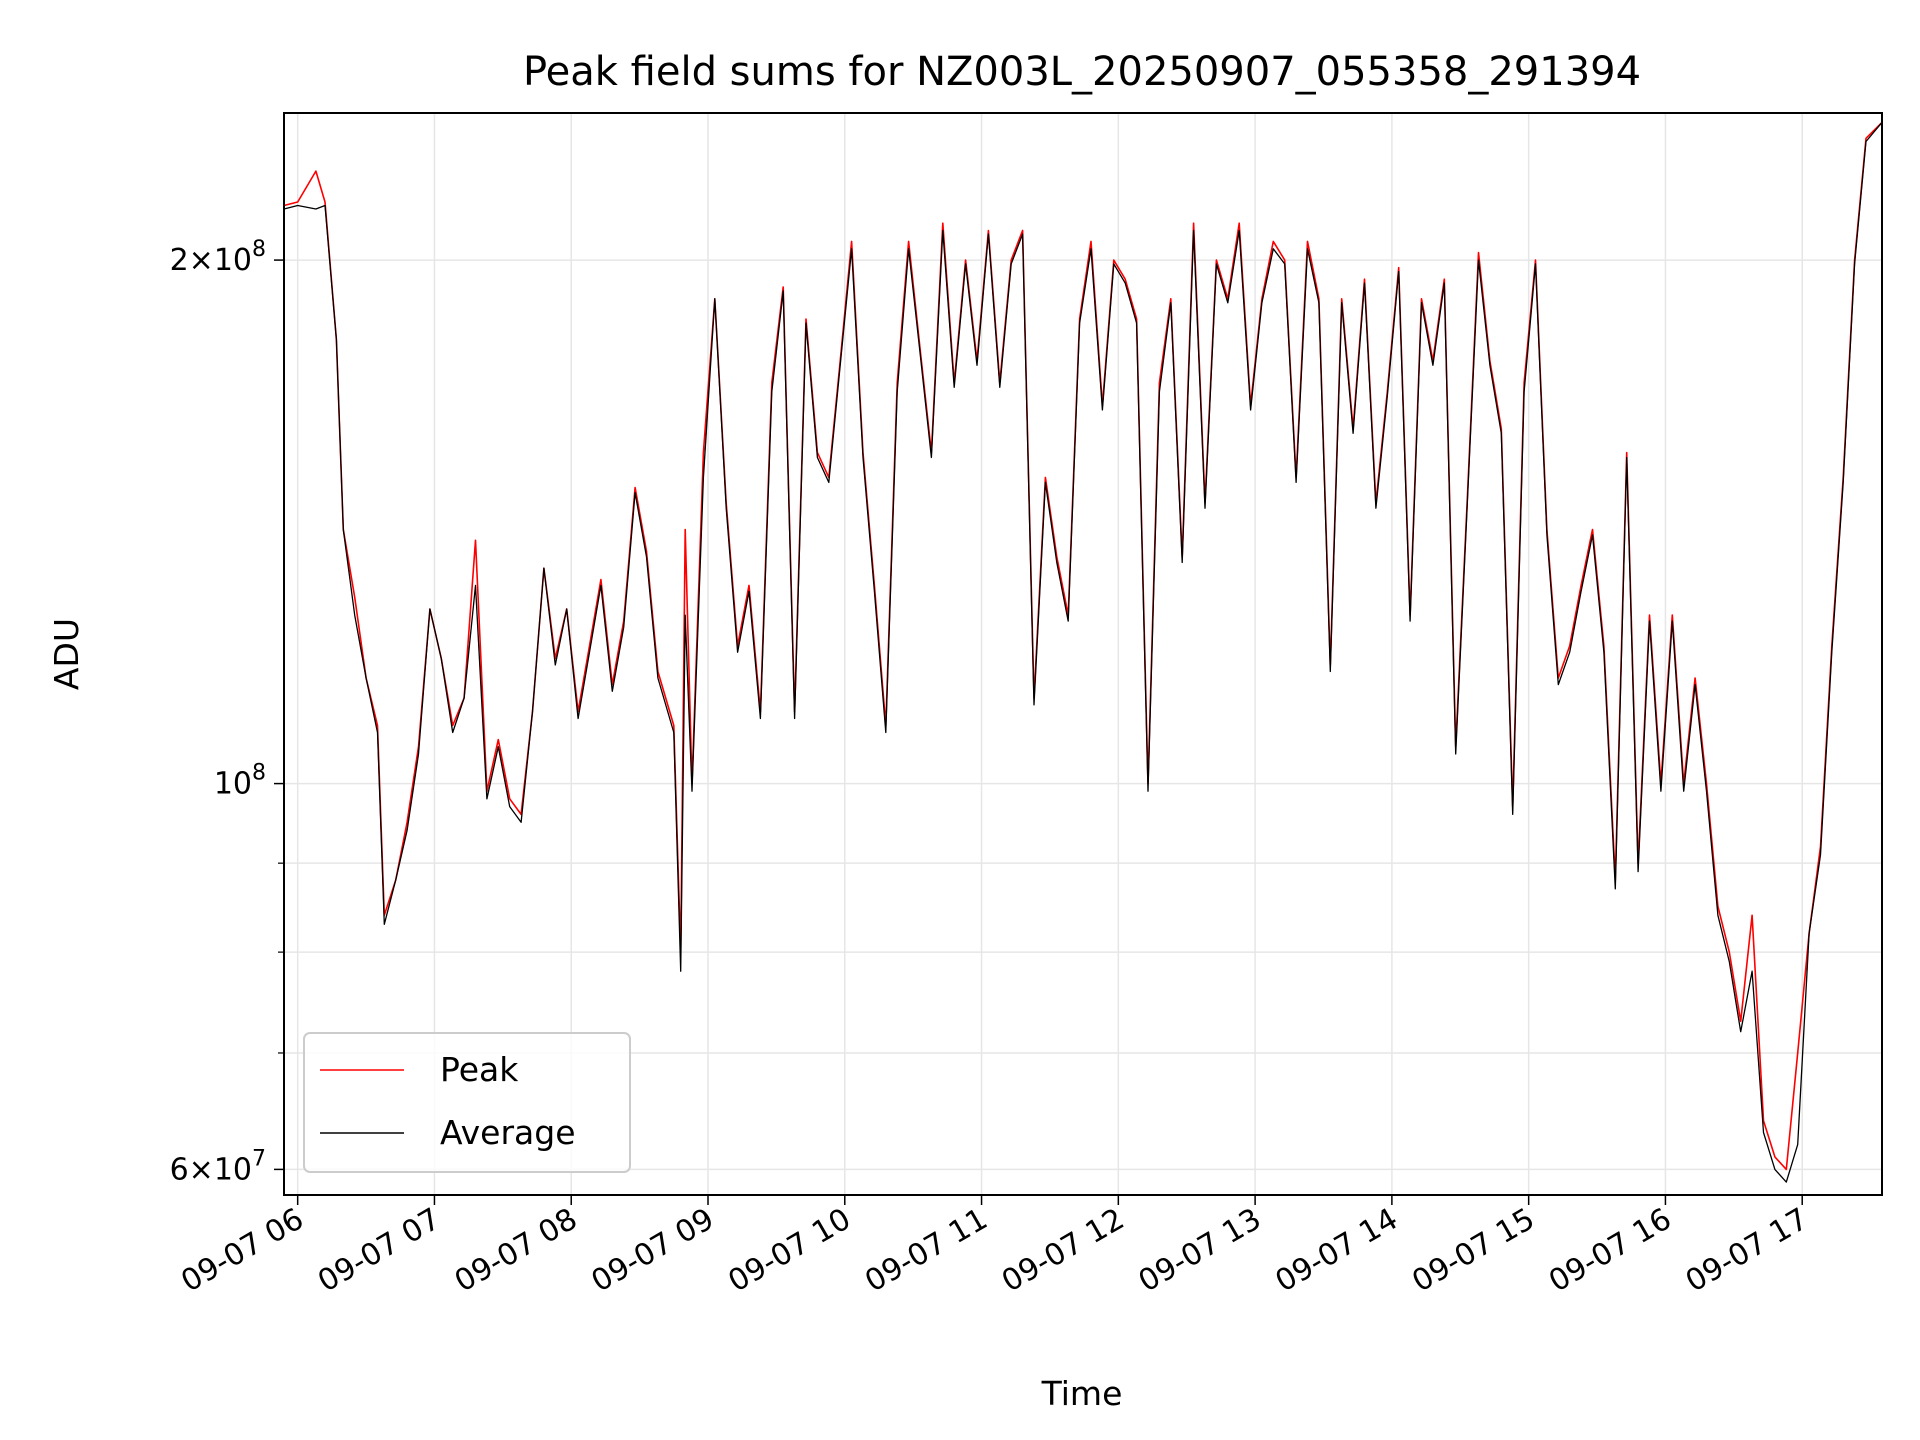  I want to click on legend: Peak Average, so click(467, 1102).